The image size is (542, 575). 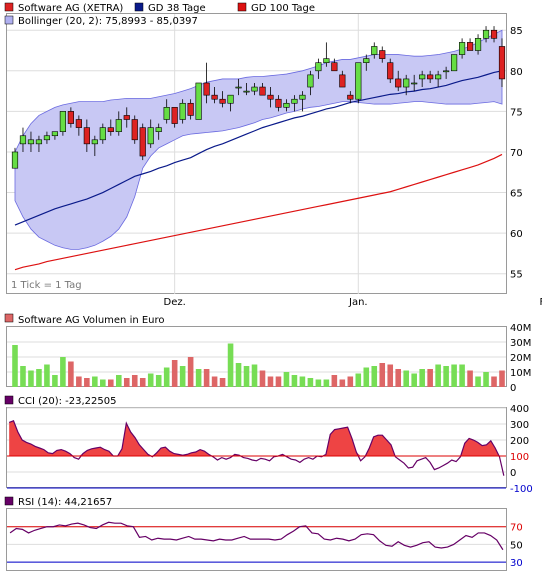 What do you see at coordinates (108, 21) in the screenshot?
I see `bollinger-legend-label: Bollinger (20, 2): 75,8993 - 85,0397` at bounding box center [108, 21].